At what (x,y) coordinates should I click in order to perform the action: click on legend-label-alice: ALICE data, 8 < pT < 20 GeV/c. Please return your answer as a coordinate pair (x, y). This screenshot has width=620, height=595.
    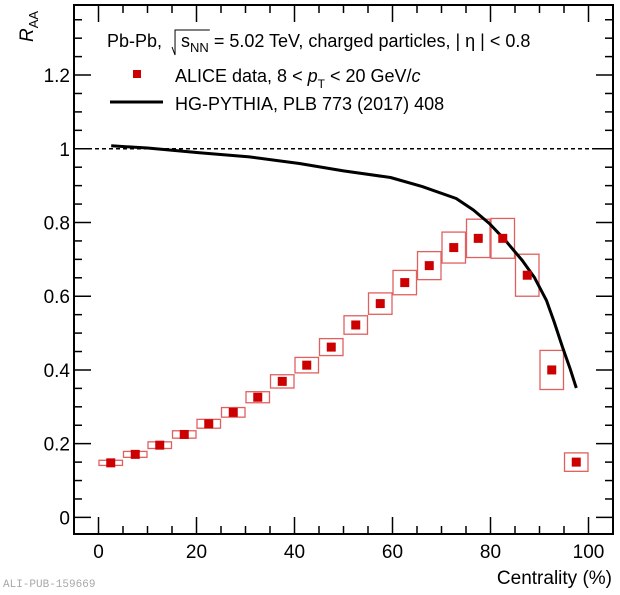
    Looking at the image, I should click on (298, 78).